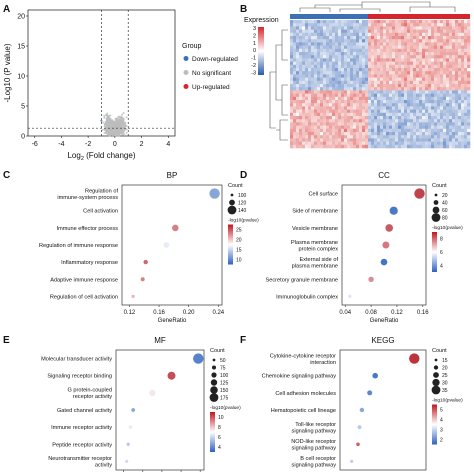  What do you see at coordinates (254, 44) in the screenshot?
I see `expression-legend-tick: 1` at bounding box center [254, 44].